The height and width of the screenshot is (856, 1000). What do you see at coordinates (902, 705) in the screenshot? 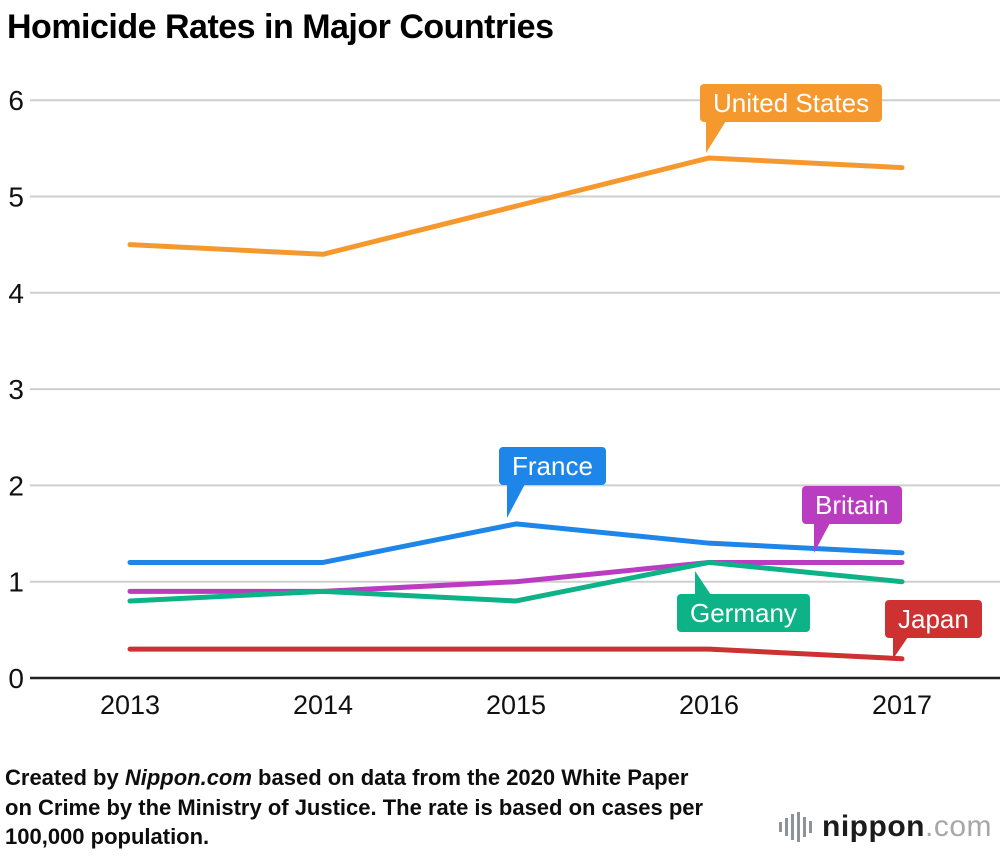
I see `svg-text: 2017` at bounding box center [902, 705].